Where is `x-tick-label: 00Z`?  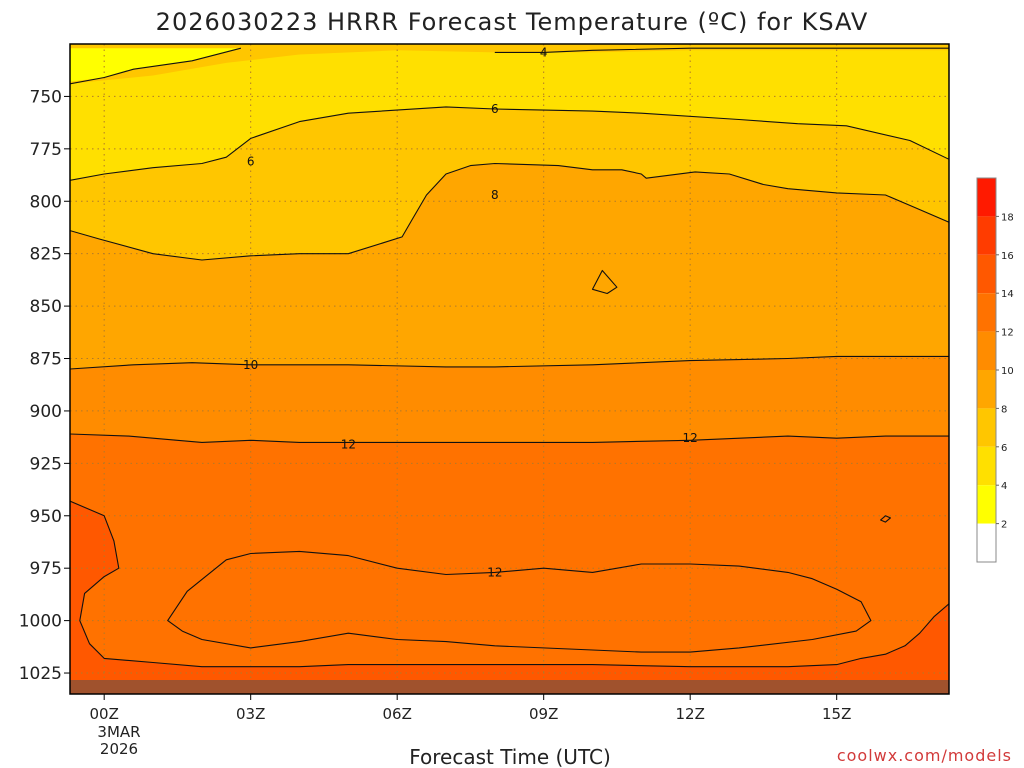 x-tick-label: 00Z is located at coordinates (103, 714).